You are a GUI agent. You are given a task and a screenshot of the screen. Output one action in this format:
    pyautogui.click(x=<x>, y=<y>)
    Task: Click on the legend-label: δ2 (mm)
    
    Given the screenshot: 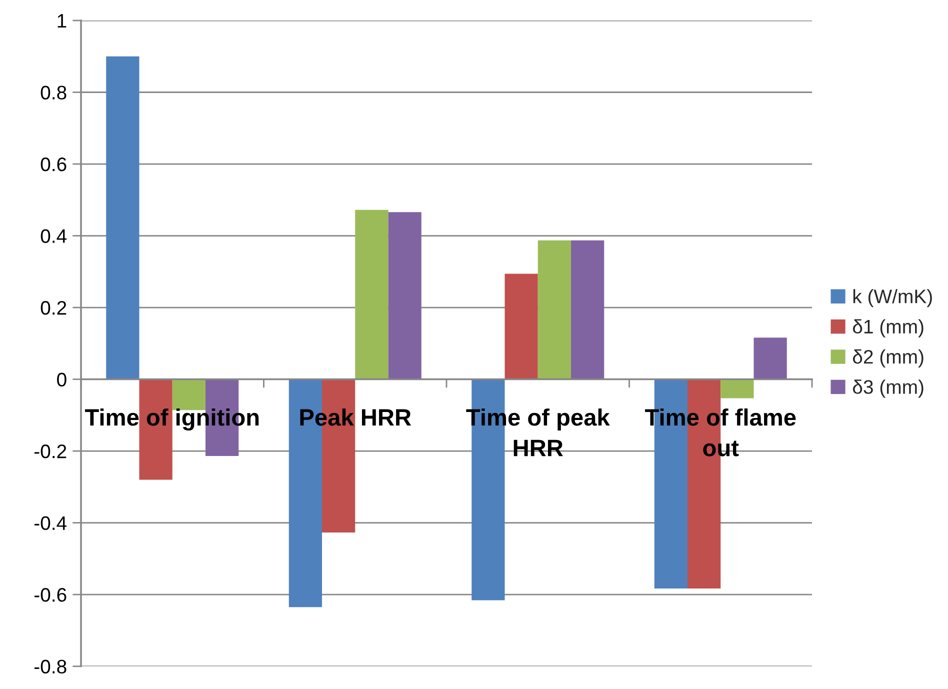 What is the action you would take?
    pyautogui.click(x=888, y=358)
    